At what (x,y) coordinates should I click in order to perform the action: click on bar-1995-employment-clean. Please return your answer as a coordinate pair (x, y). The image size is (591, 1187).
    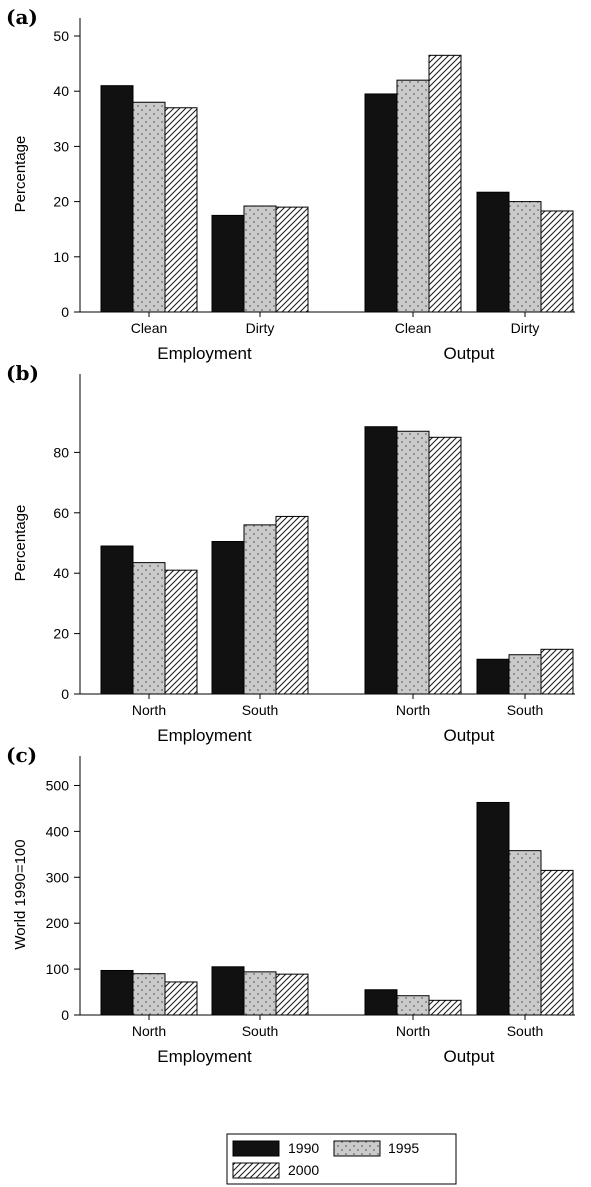
    Looking at the image, I should click on (149, 207).